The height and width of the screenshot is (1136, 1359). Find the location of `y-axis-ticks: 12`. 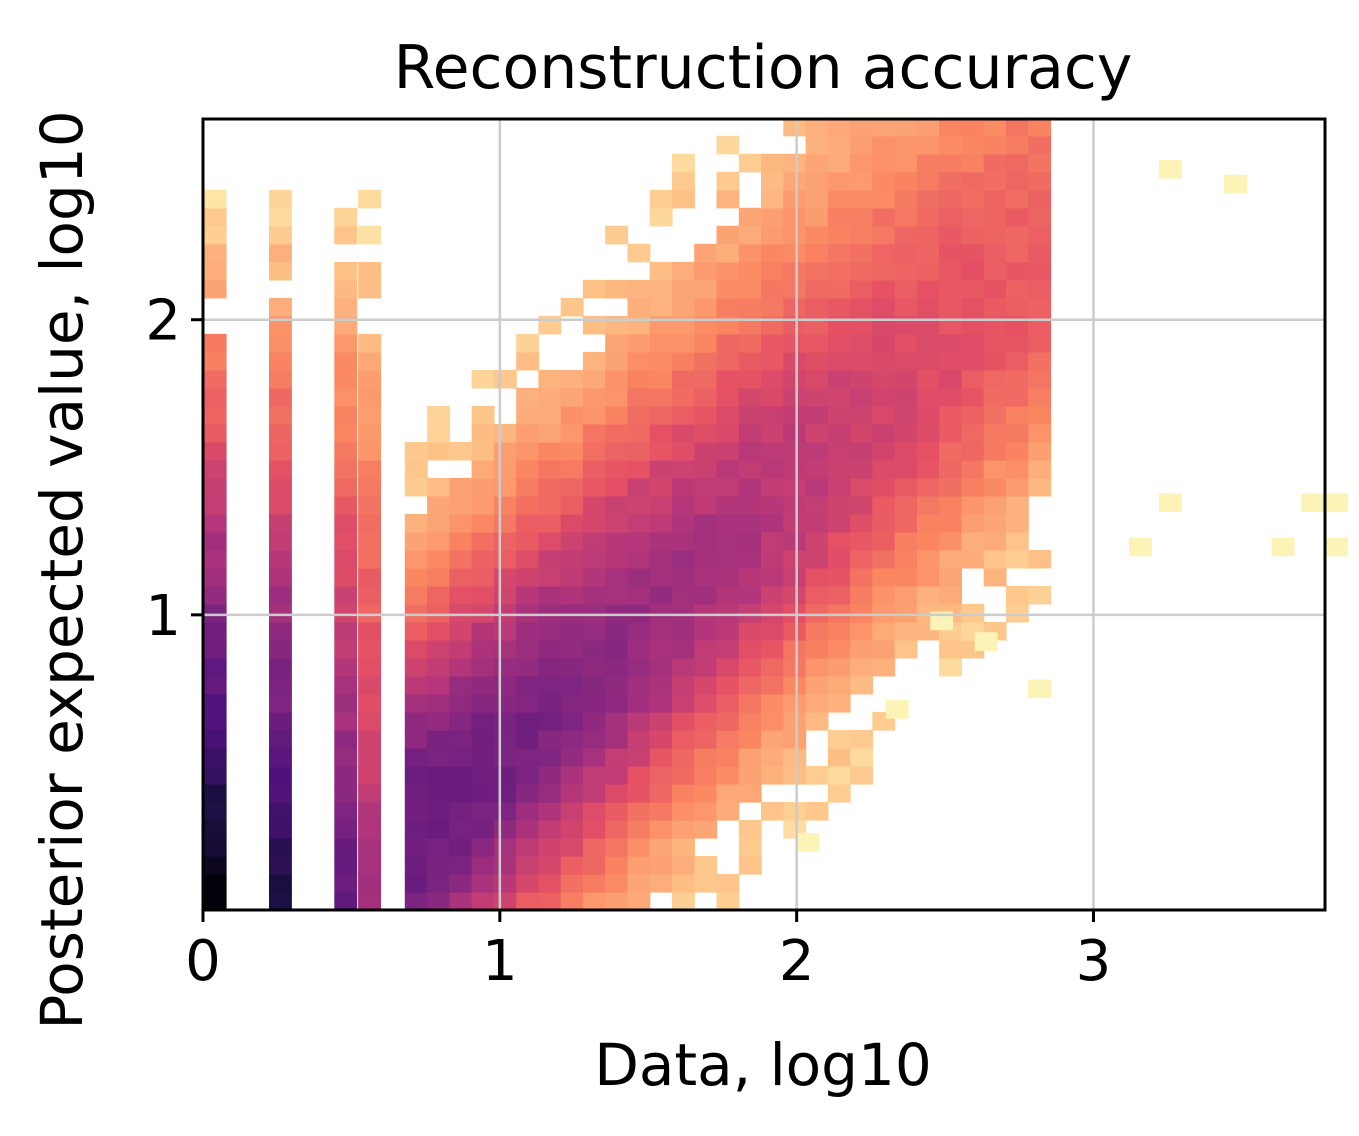

y-axis-ticks: 12 is located at coordinates (174, 469).